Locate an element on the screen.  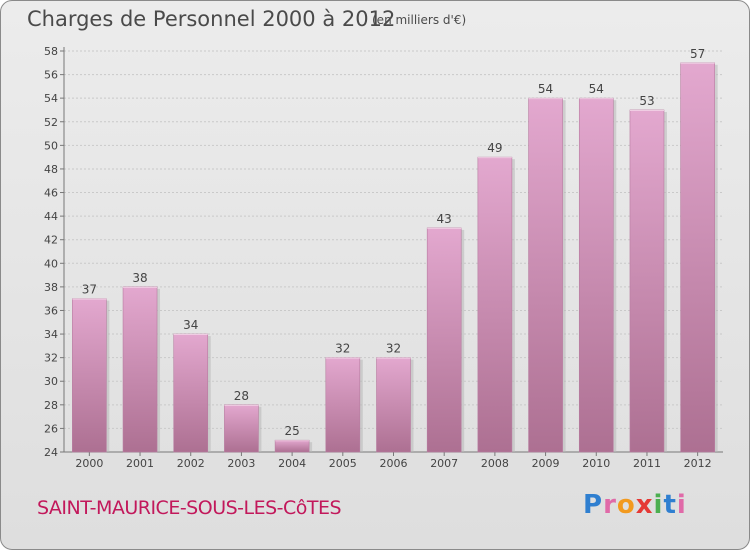
chart-title: Charges de Personnel 2000 à 2012 is located at coordinates (211, 19).